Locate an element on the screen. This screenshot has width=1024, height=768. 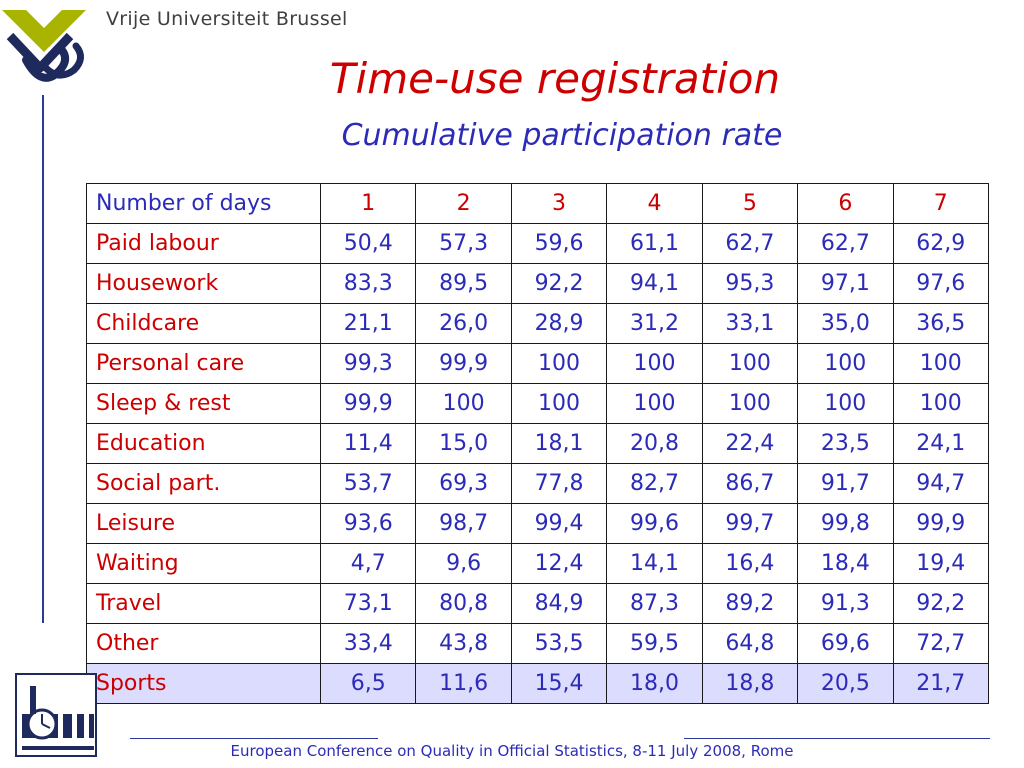
value-cell: 4,7 is located at coordinates (368, 563).